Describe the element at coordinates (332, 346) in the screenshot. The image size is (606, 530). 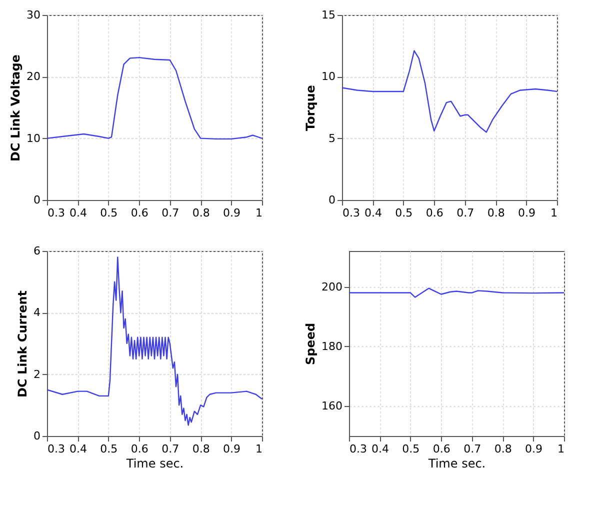
I see `y-tick-label: 180` at that location.